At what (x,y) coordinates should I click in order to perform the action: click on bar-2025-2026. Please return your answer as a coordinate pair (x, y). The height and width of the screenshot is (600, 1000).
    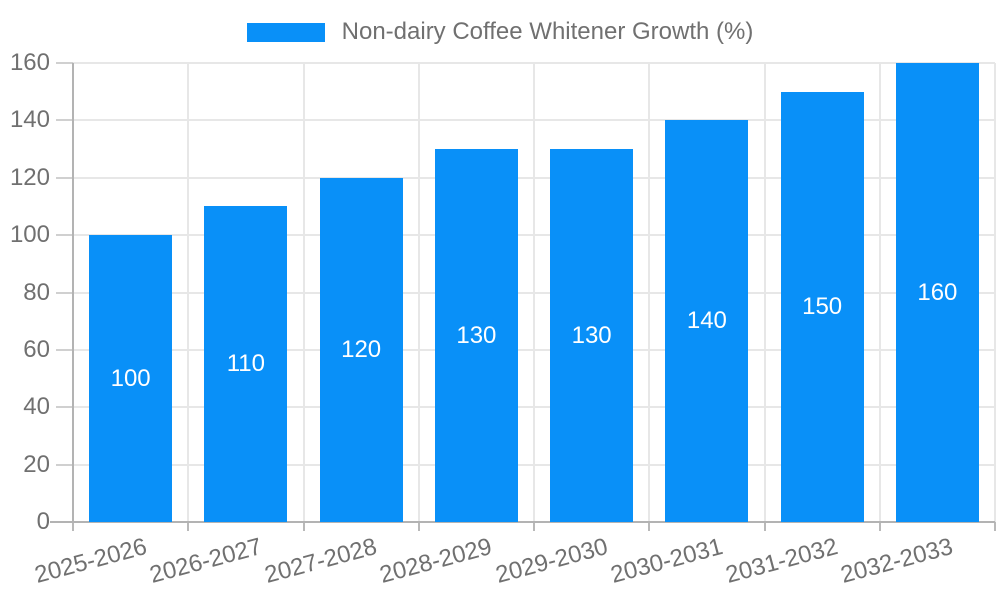
    Looking at the image, I should click on (131, 378).